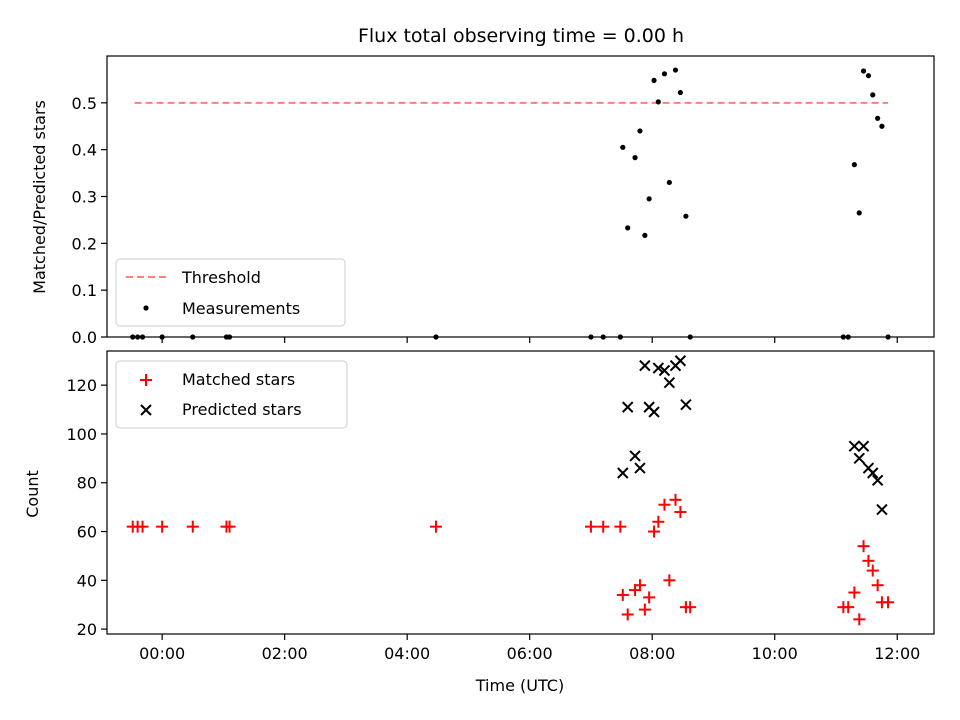 The width and height of the screenshot is (960, 720). I want to click on bottom-y-ticks: 20 40 60 80 100 120, so click(86, 507).